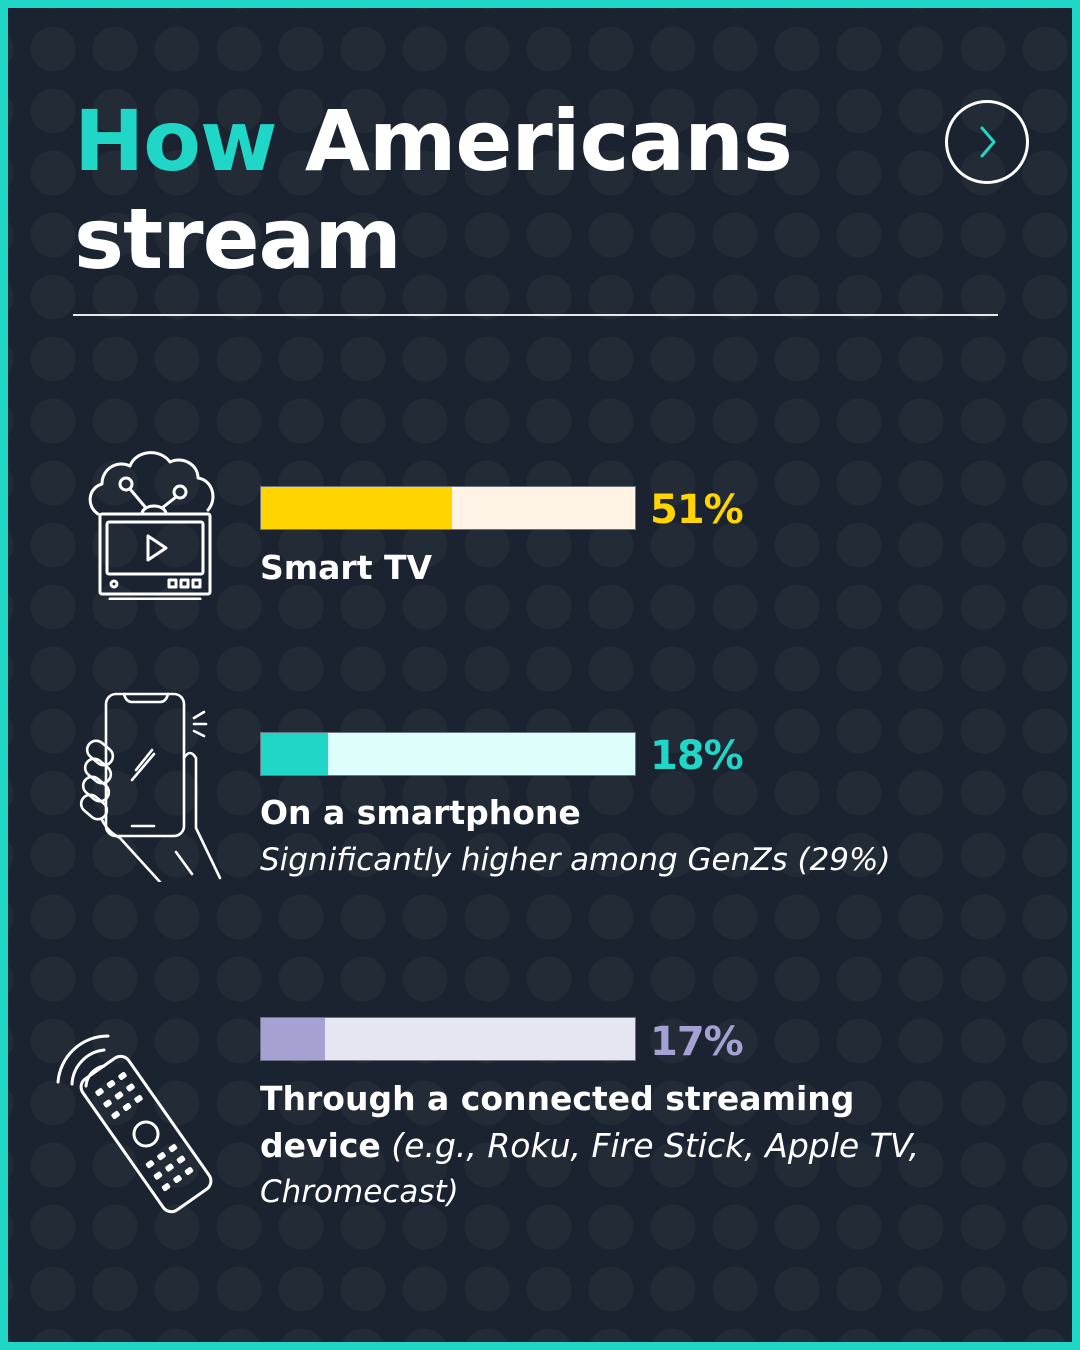  Describe the element at coordinates (697, 756) in the screenshot. I see `percent-smartphone: 18%` at that location.